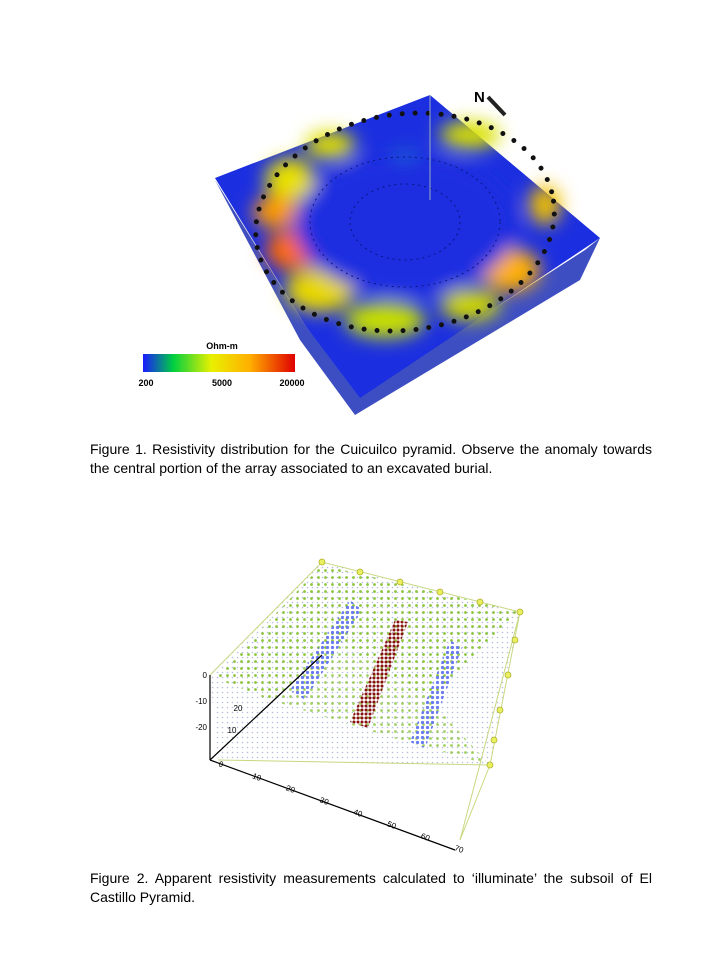  What do you see at coordinates (232, 730) in the screenshot?
I see `y-tick-label: 10` at bounding box center [232, 730].